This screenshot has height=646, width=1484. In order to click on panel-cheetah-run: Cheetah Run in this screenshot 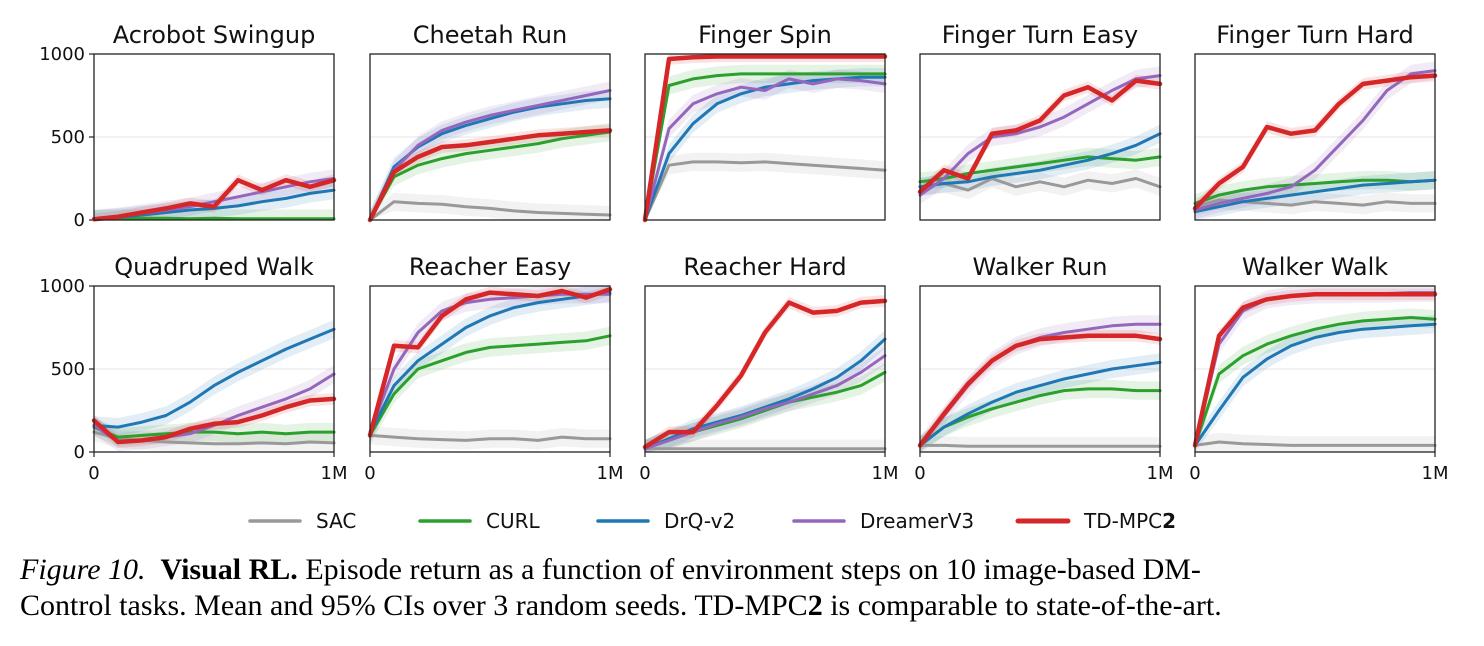, I will do `click(490, 122)`.